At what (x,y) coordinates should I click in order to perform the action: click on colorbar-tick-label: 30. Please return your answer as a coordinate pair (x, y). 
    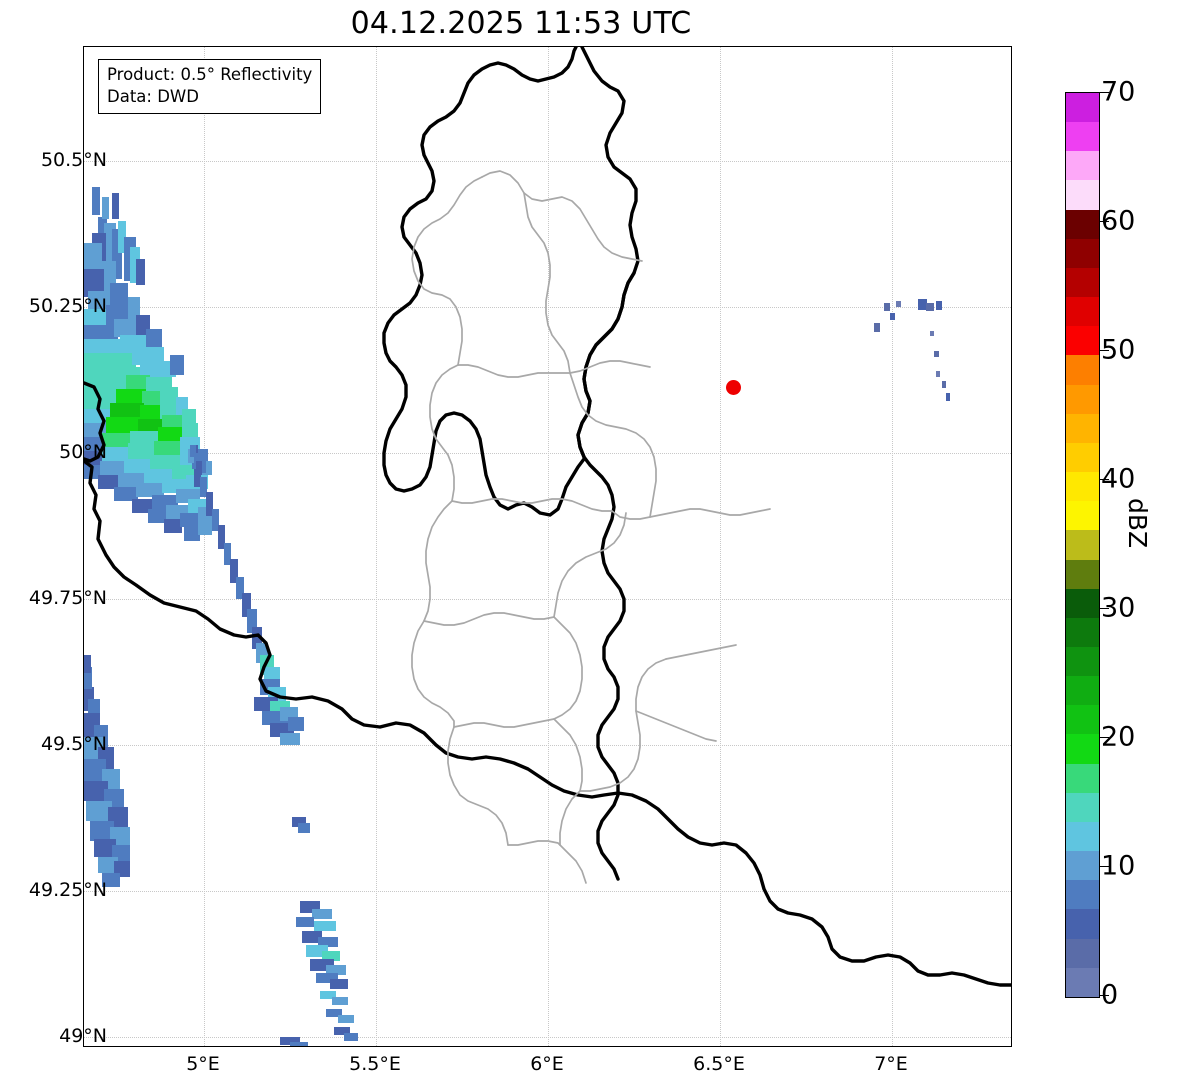
    Looking at the image, I should click on (1118, 608).